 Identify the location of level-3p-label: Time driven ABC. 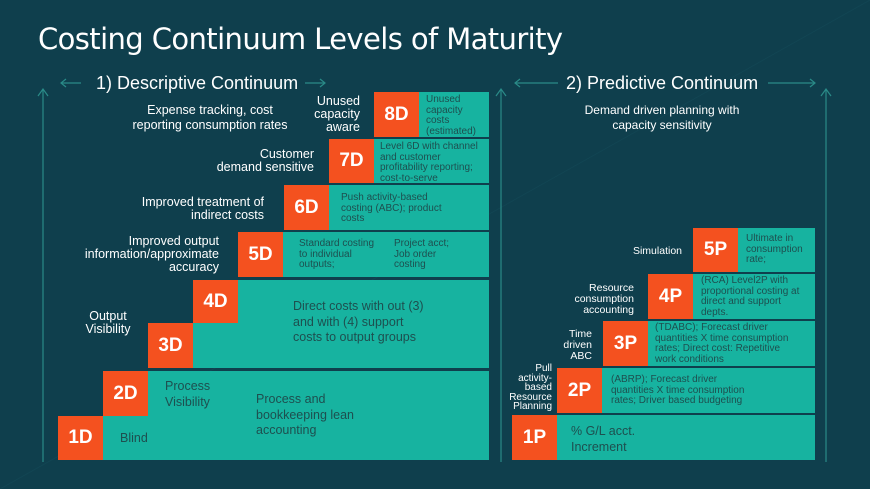
(577, 345).